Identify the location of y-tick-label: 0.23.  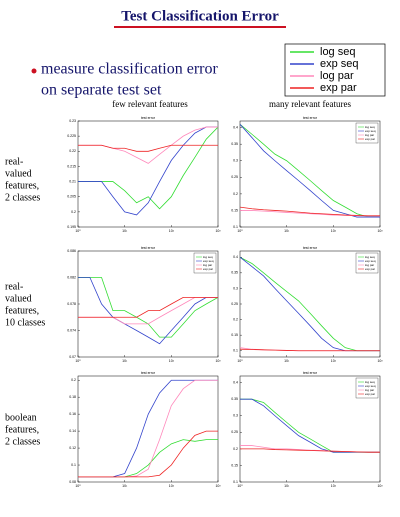
(72, 121).